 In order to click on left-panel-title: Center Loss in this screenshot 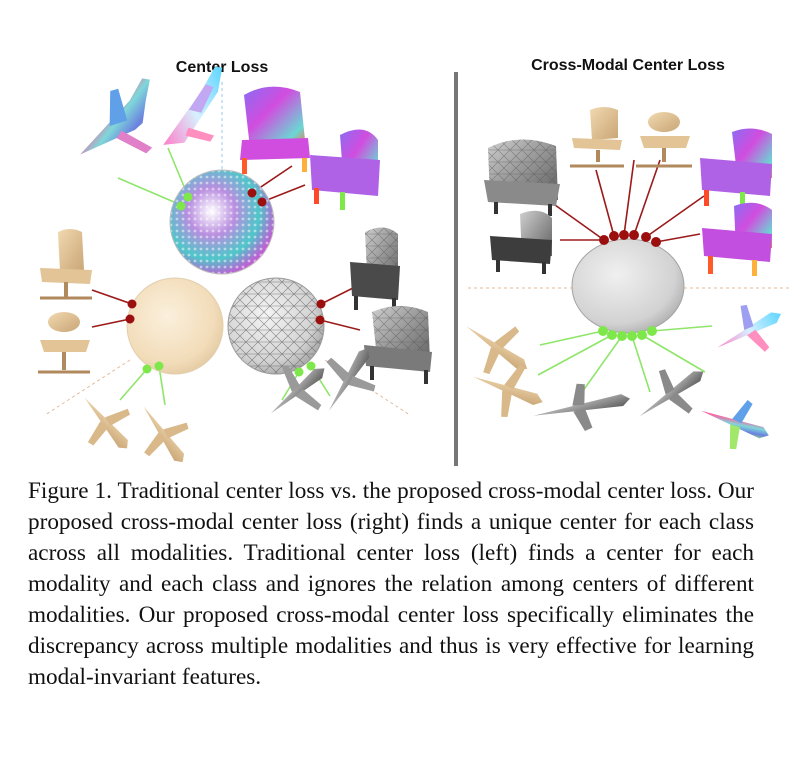, I will do `click(222, 67)`.